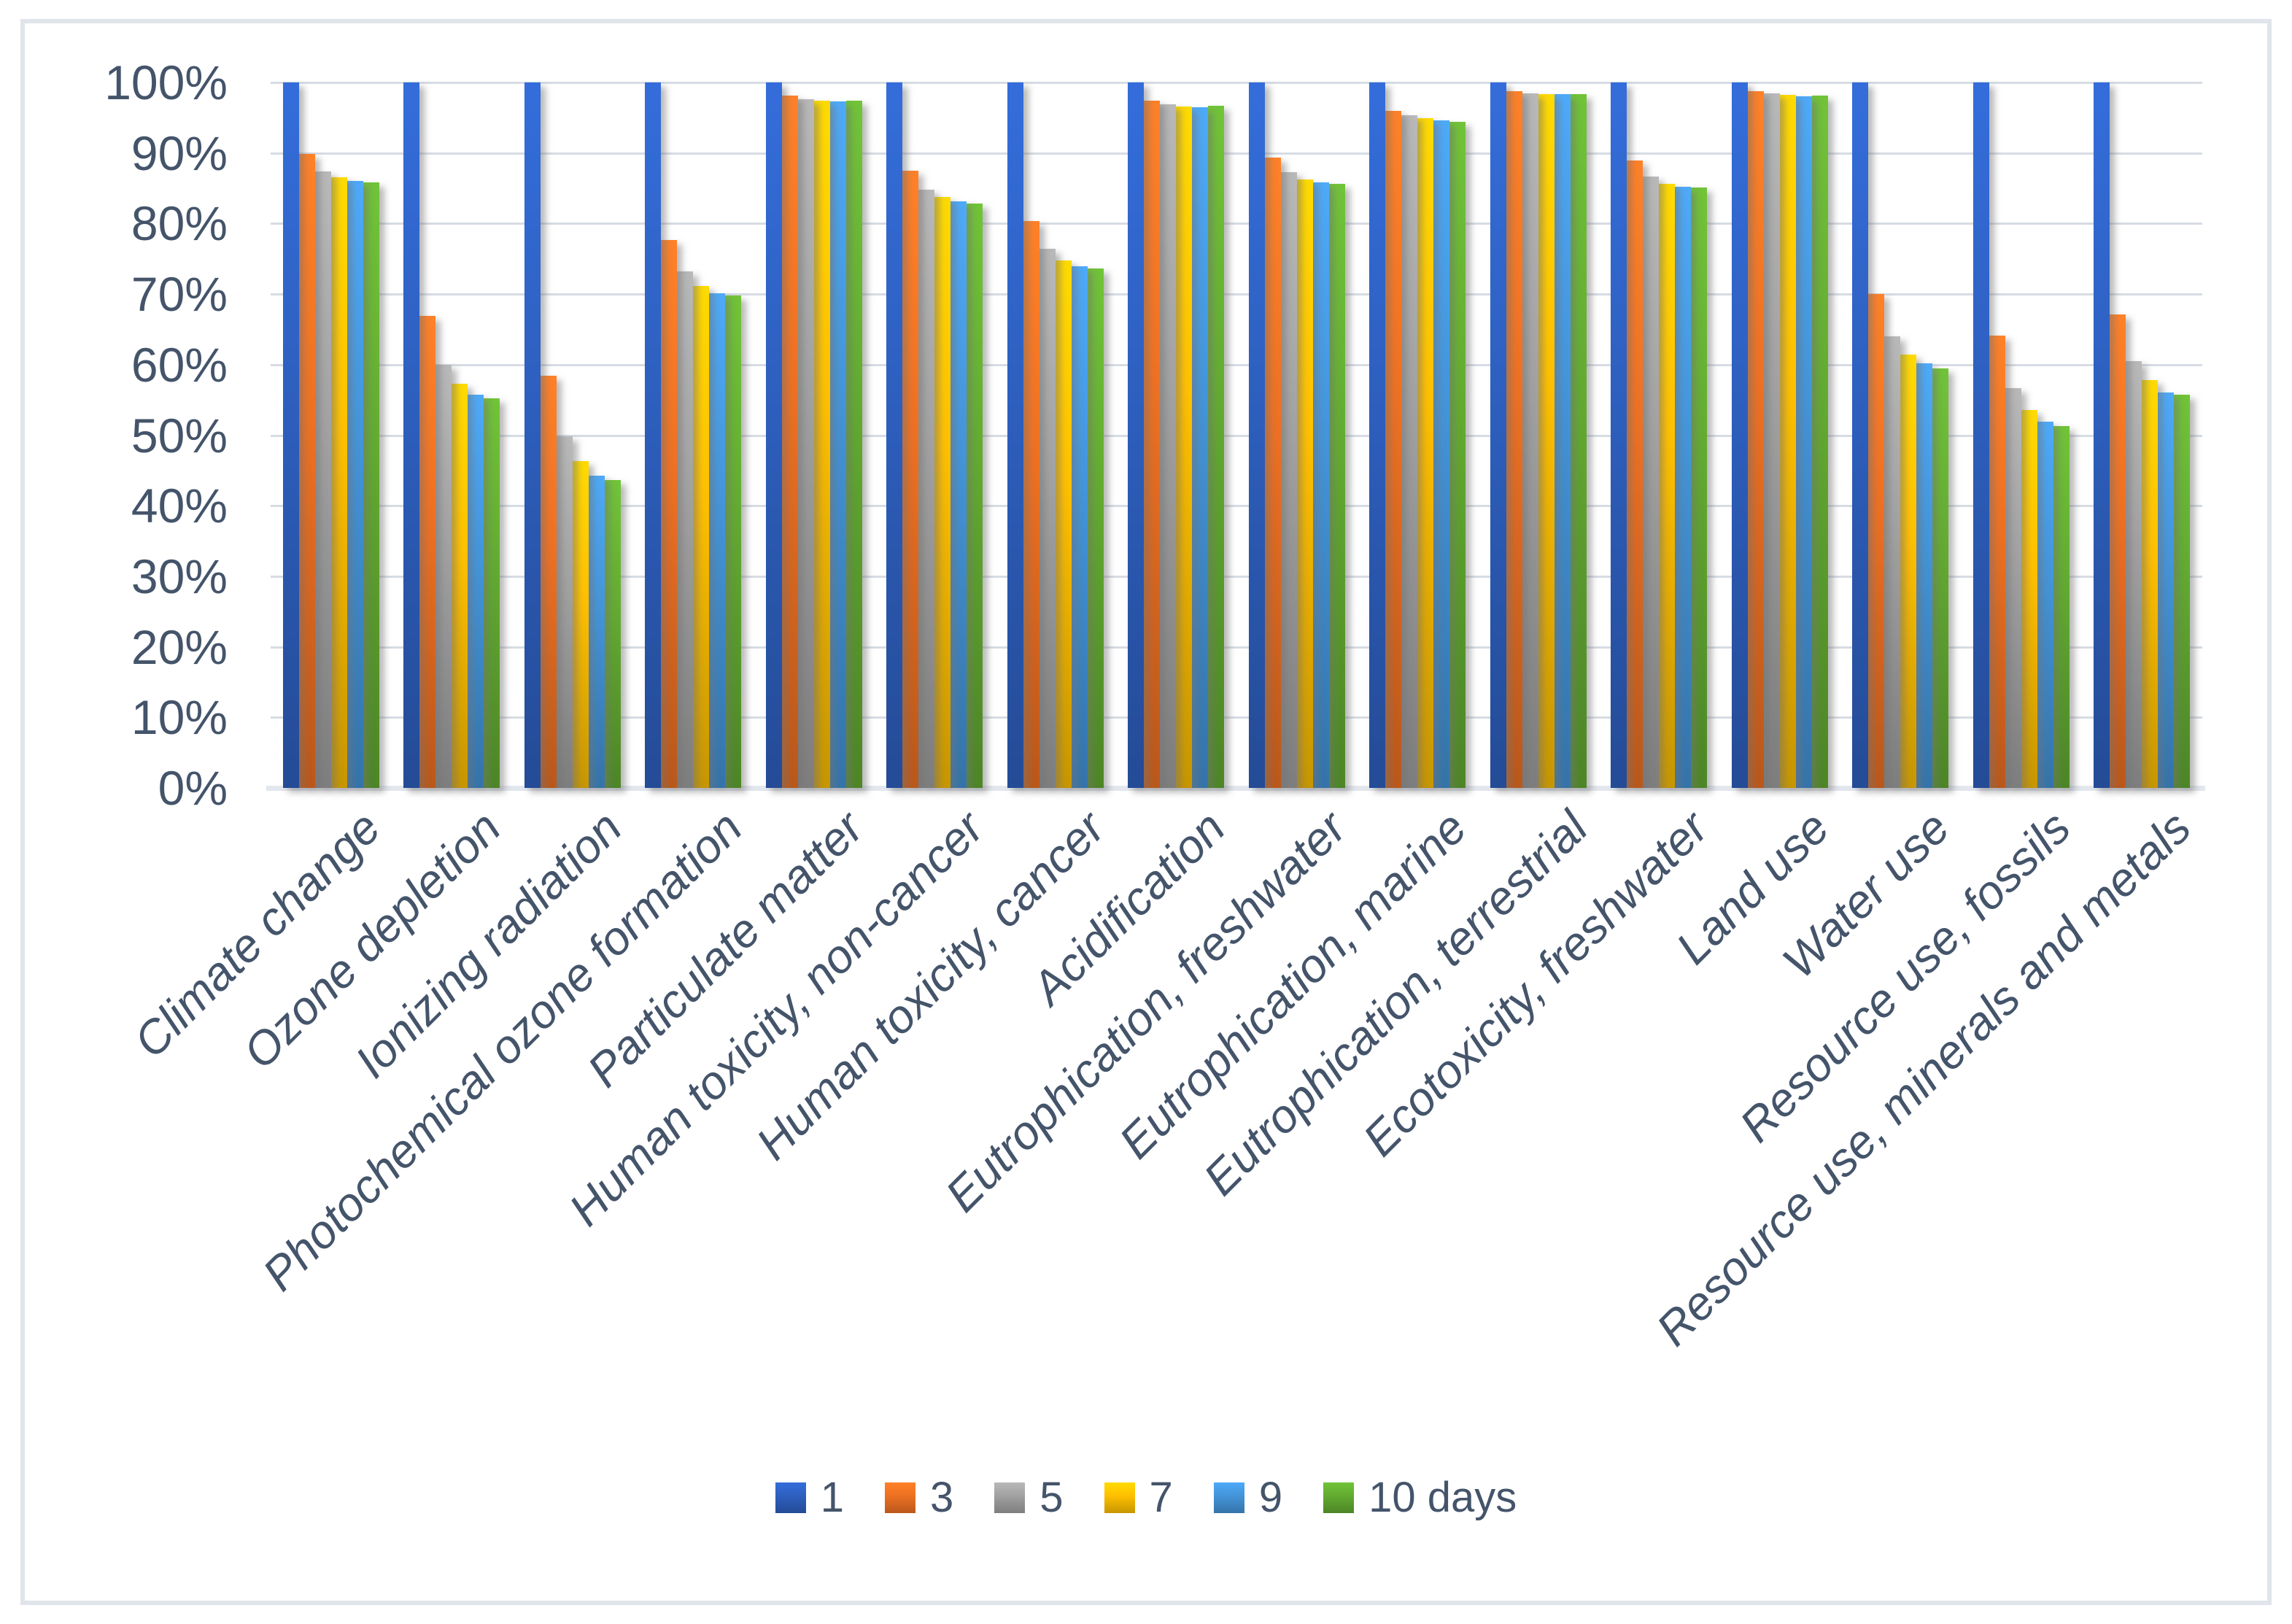 Image resolution: width=2292 pixels, height=1624 pixels. Describe the element at coordinates (942, 1497) in the screenshot. I see `legend-label: 3` at that location.